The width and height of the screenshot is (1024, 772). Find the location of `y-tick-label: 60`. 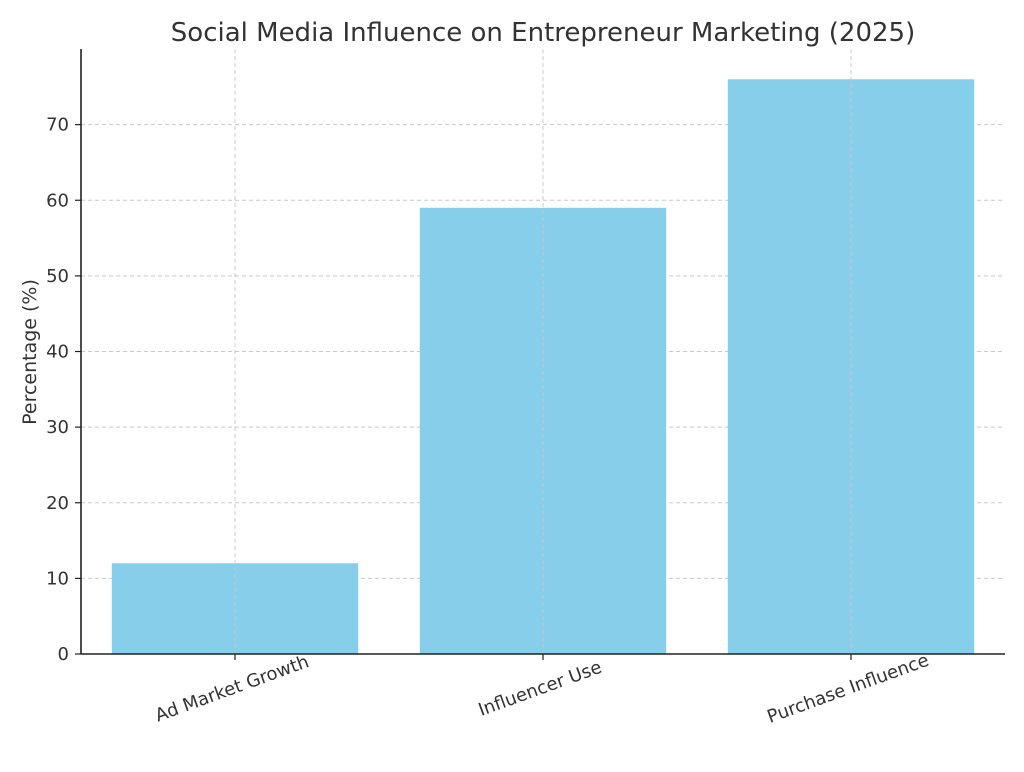

y-tick-label: 60 is located at coordinates (57, 200).